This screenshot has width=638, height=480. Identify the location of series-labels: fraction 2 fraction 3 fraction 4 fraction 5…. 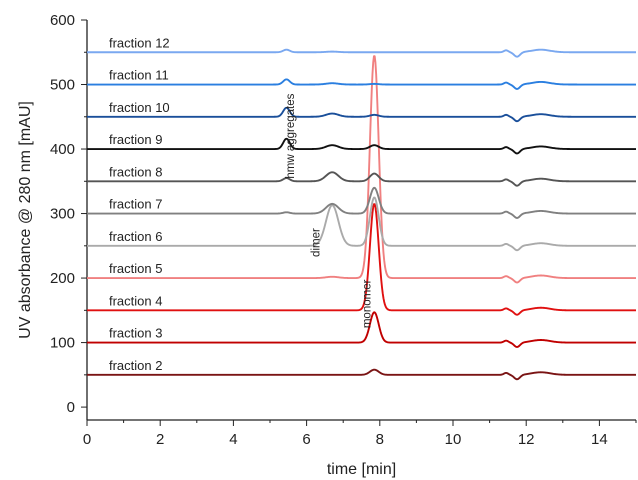
(139, 204).